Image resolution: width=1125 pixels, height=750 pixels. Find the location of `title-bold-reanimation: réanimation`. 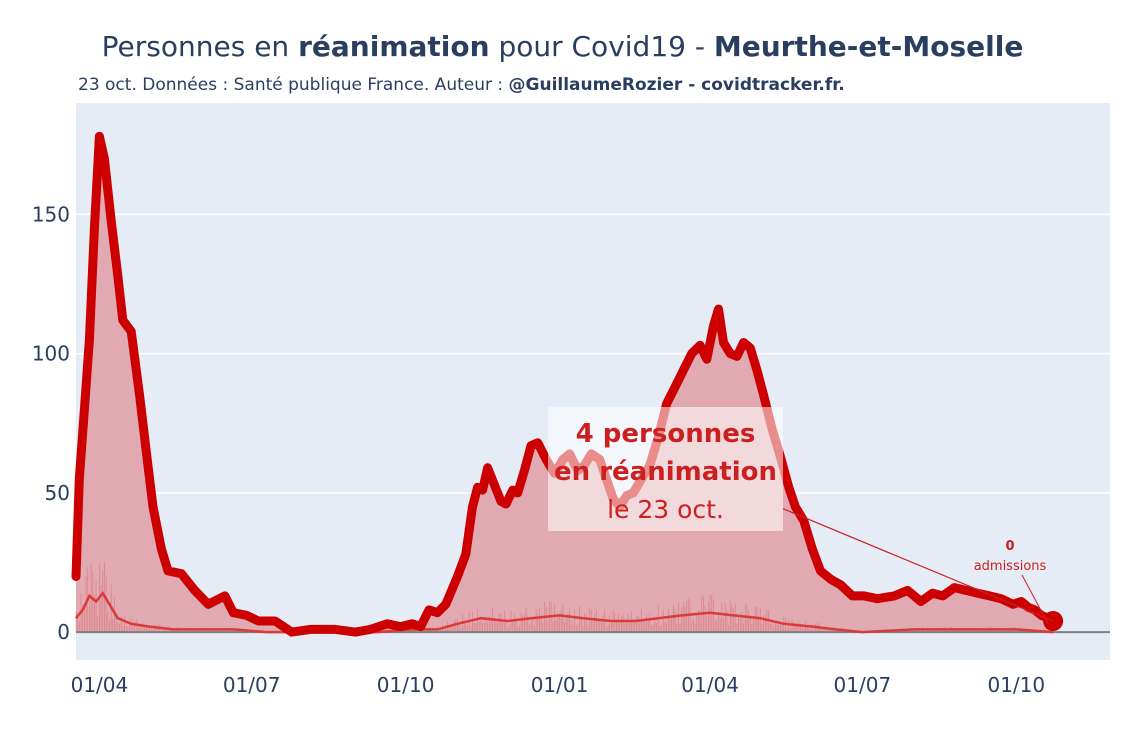

title-bold-reanimation: réanimation is located at coordinates (394, 46).